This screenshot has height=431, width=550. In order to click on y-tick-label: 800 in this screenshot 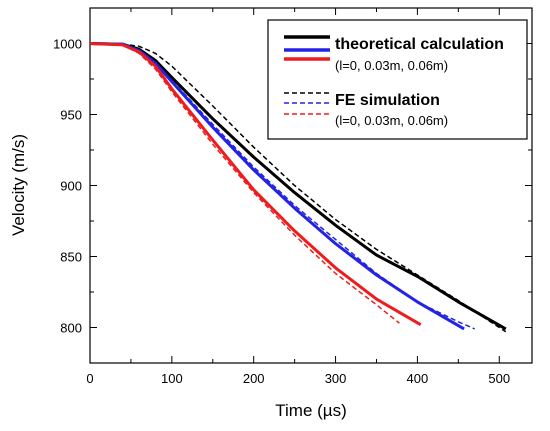, I will do `click(71, 328)`.